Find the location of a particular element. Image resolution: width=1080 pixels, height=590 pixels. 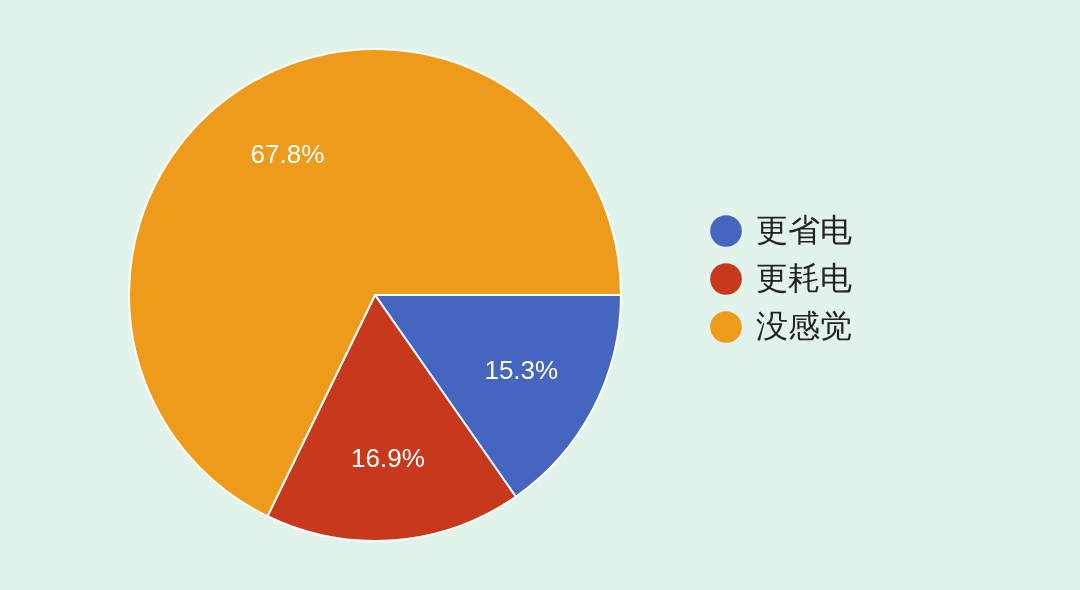

legend-label: 更省电 is located at coordinates (804, 230).